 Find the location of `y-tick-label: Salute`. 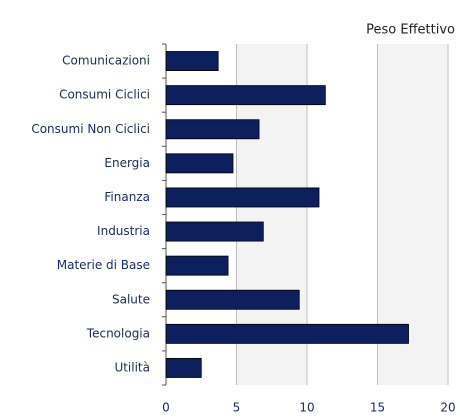

y-tick-label: Salute is located at coordinates (131, 299).